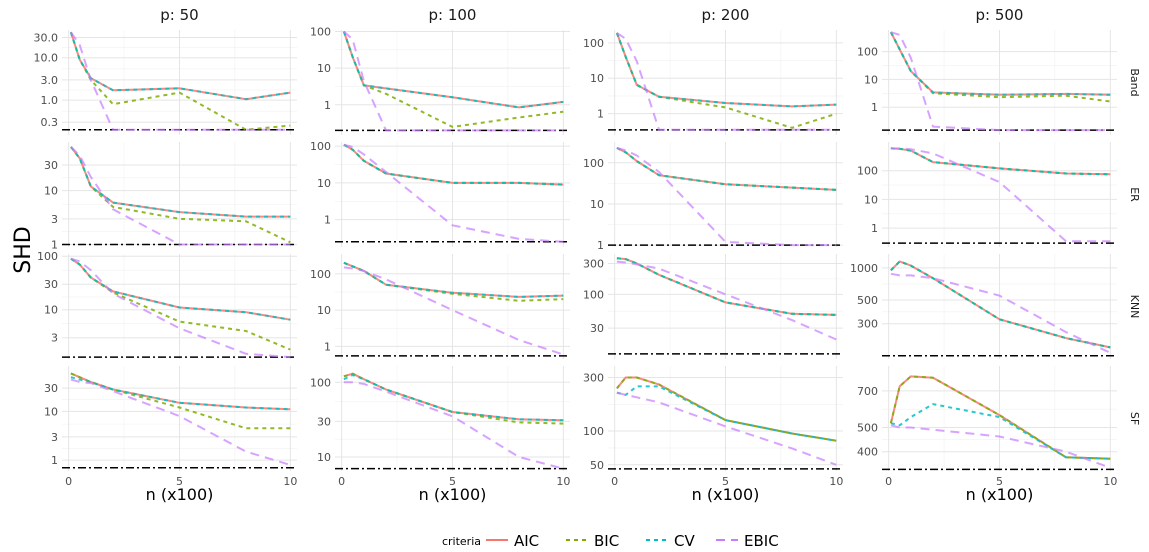  I want to click on x-axis-title-col2: n (x100), so click(453, 494).